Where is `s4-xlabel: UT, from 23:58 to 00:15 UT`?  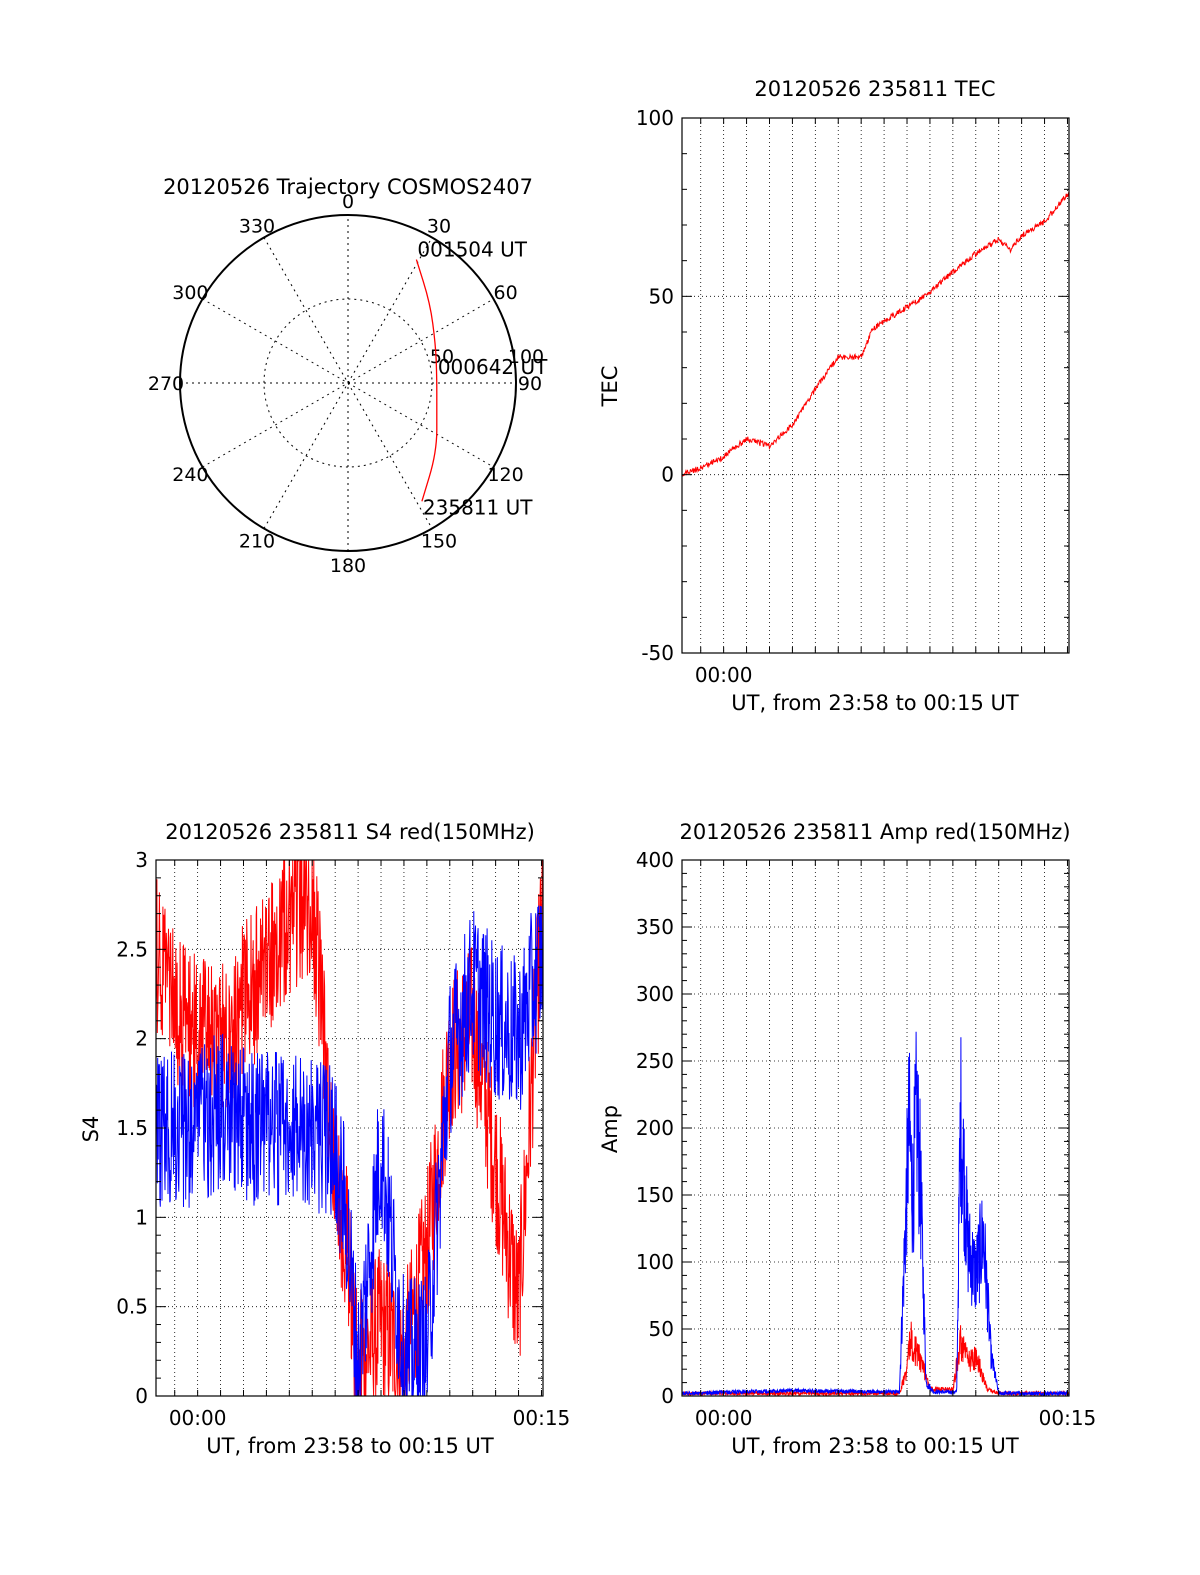 s4-xlabel: UT, from 23:58 to 00:15 UT is located at coordinates (350, 1446).